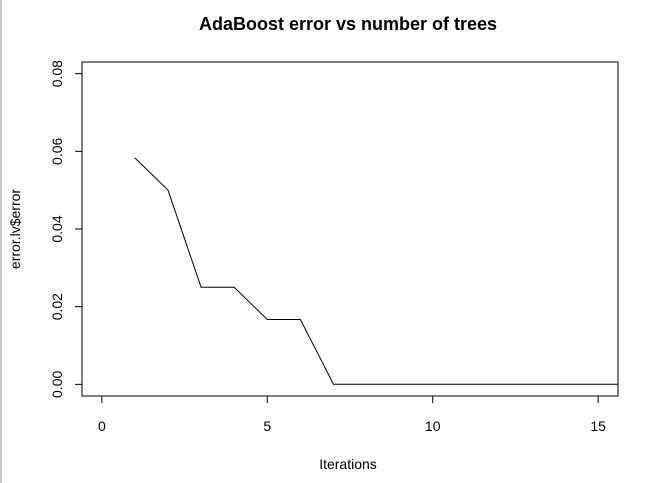 The height and width of the screenshot is (483, 656). What do you see at coordinates (348, 24) in the screenshot?
I see `chart-title: AdaBoost error vs number of trees` at bounding box center [348, 24].